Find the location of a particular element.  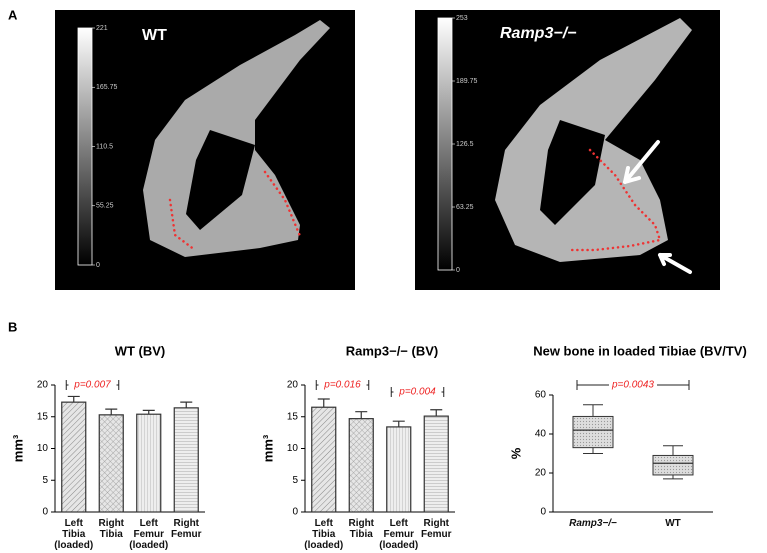

p-value: p=0.004 is located at coordinates (417, 392).